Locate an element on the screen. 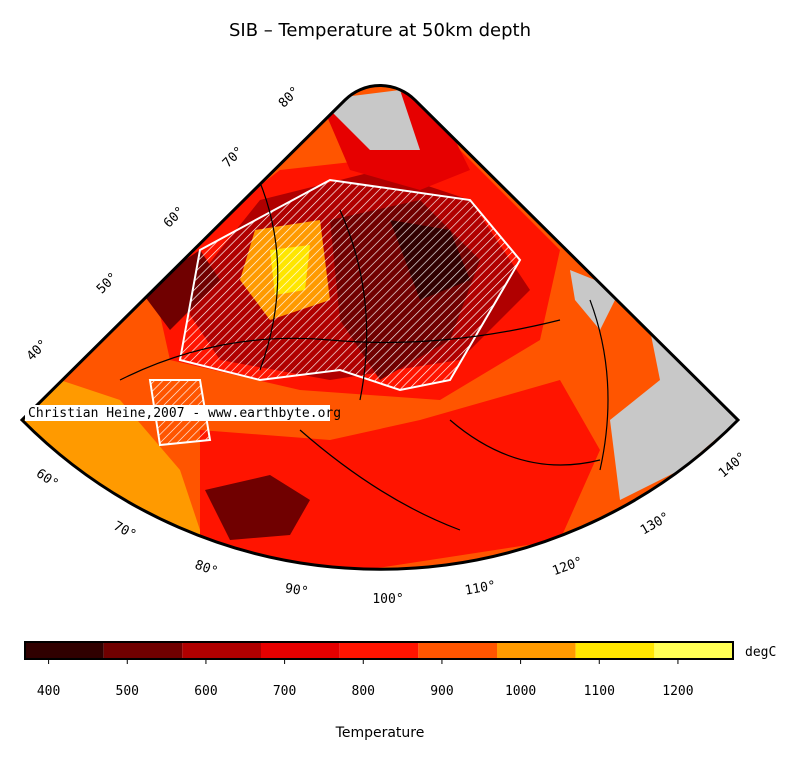  colorbar-tick-label: 500 is located at coordinates (127, 691).